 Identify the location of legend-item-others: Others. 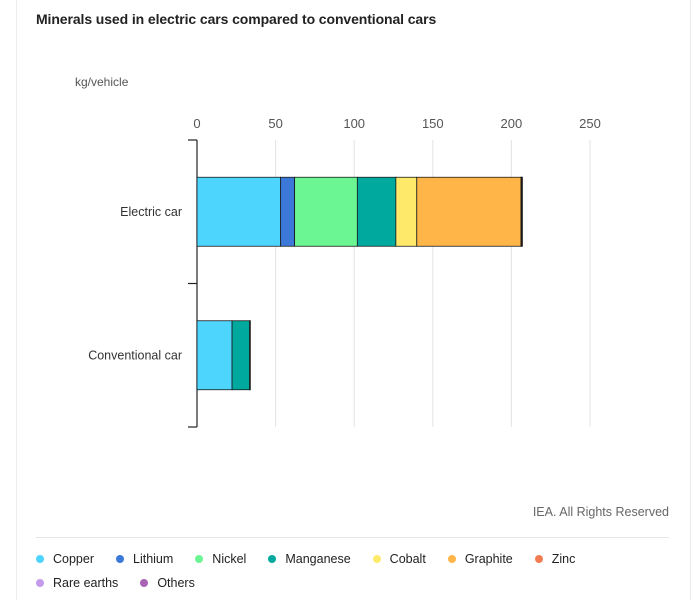
(167, 583).